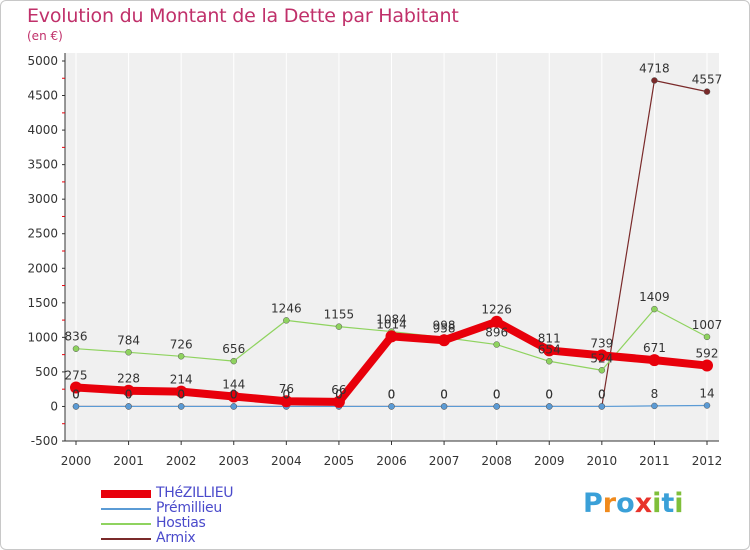  What do you see at coordinates (189, 508) in the screenshot?
I see `legend-label-premillieu: Prémillieu` at bounding box center [189, 508].